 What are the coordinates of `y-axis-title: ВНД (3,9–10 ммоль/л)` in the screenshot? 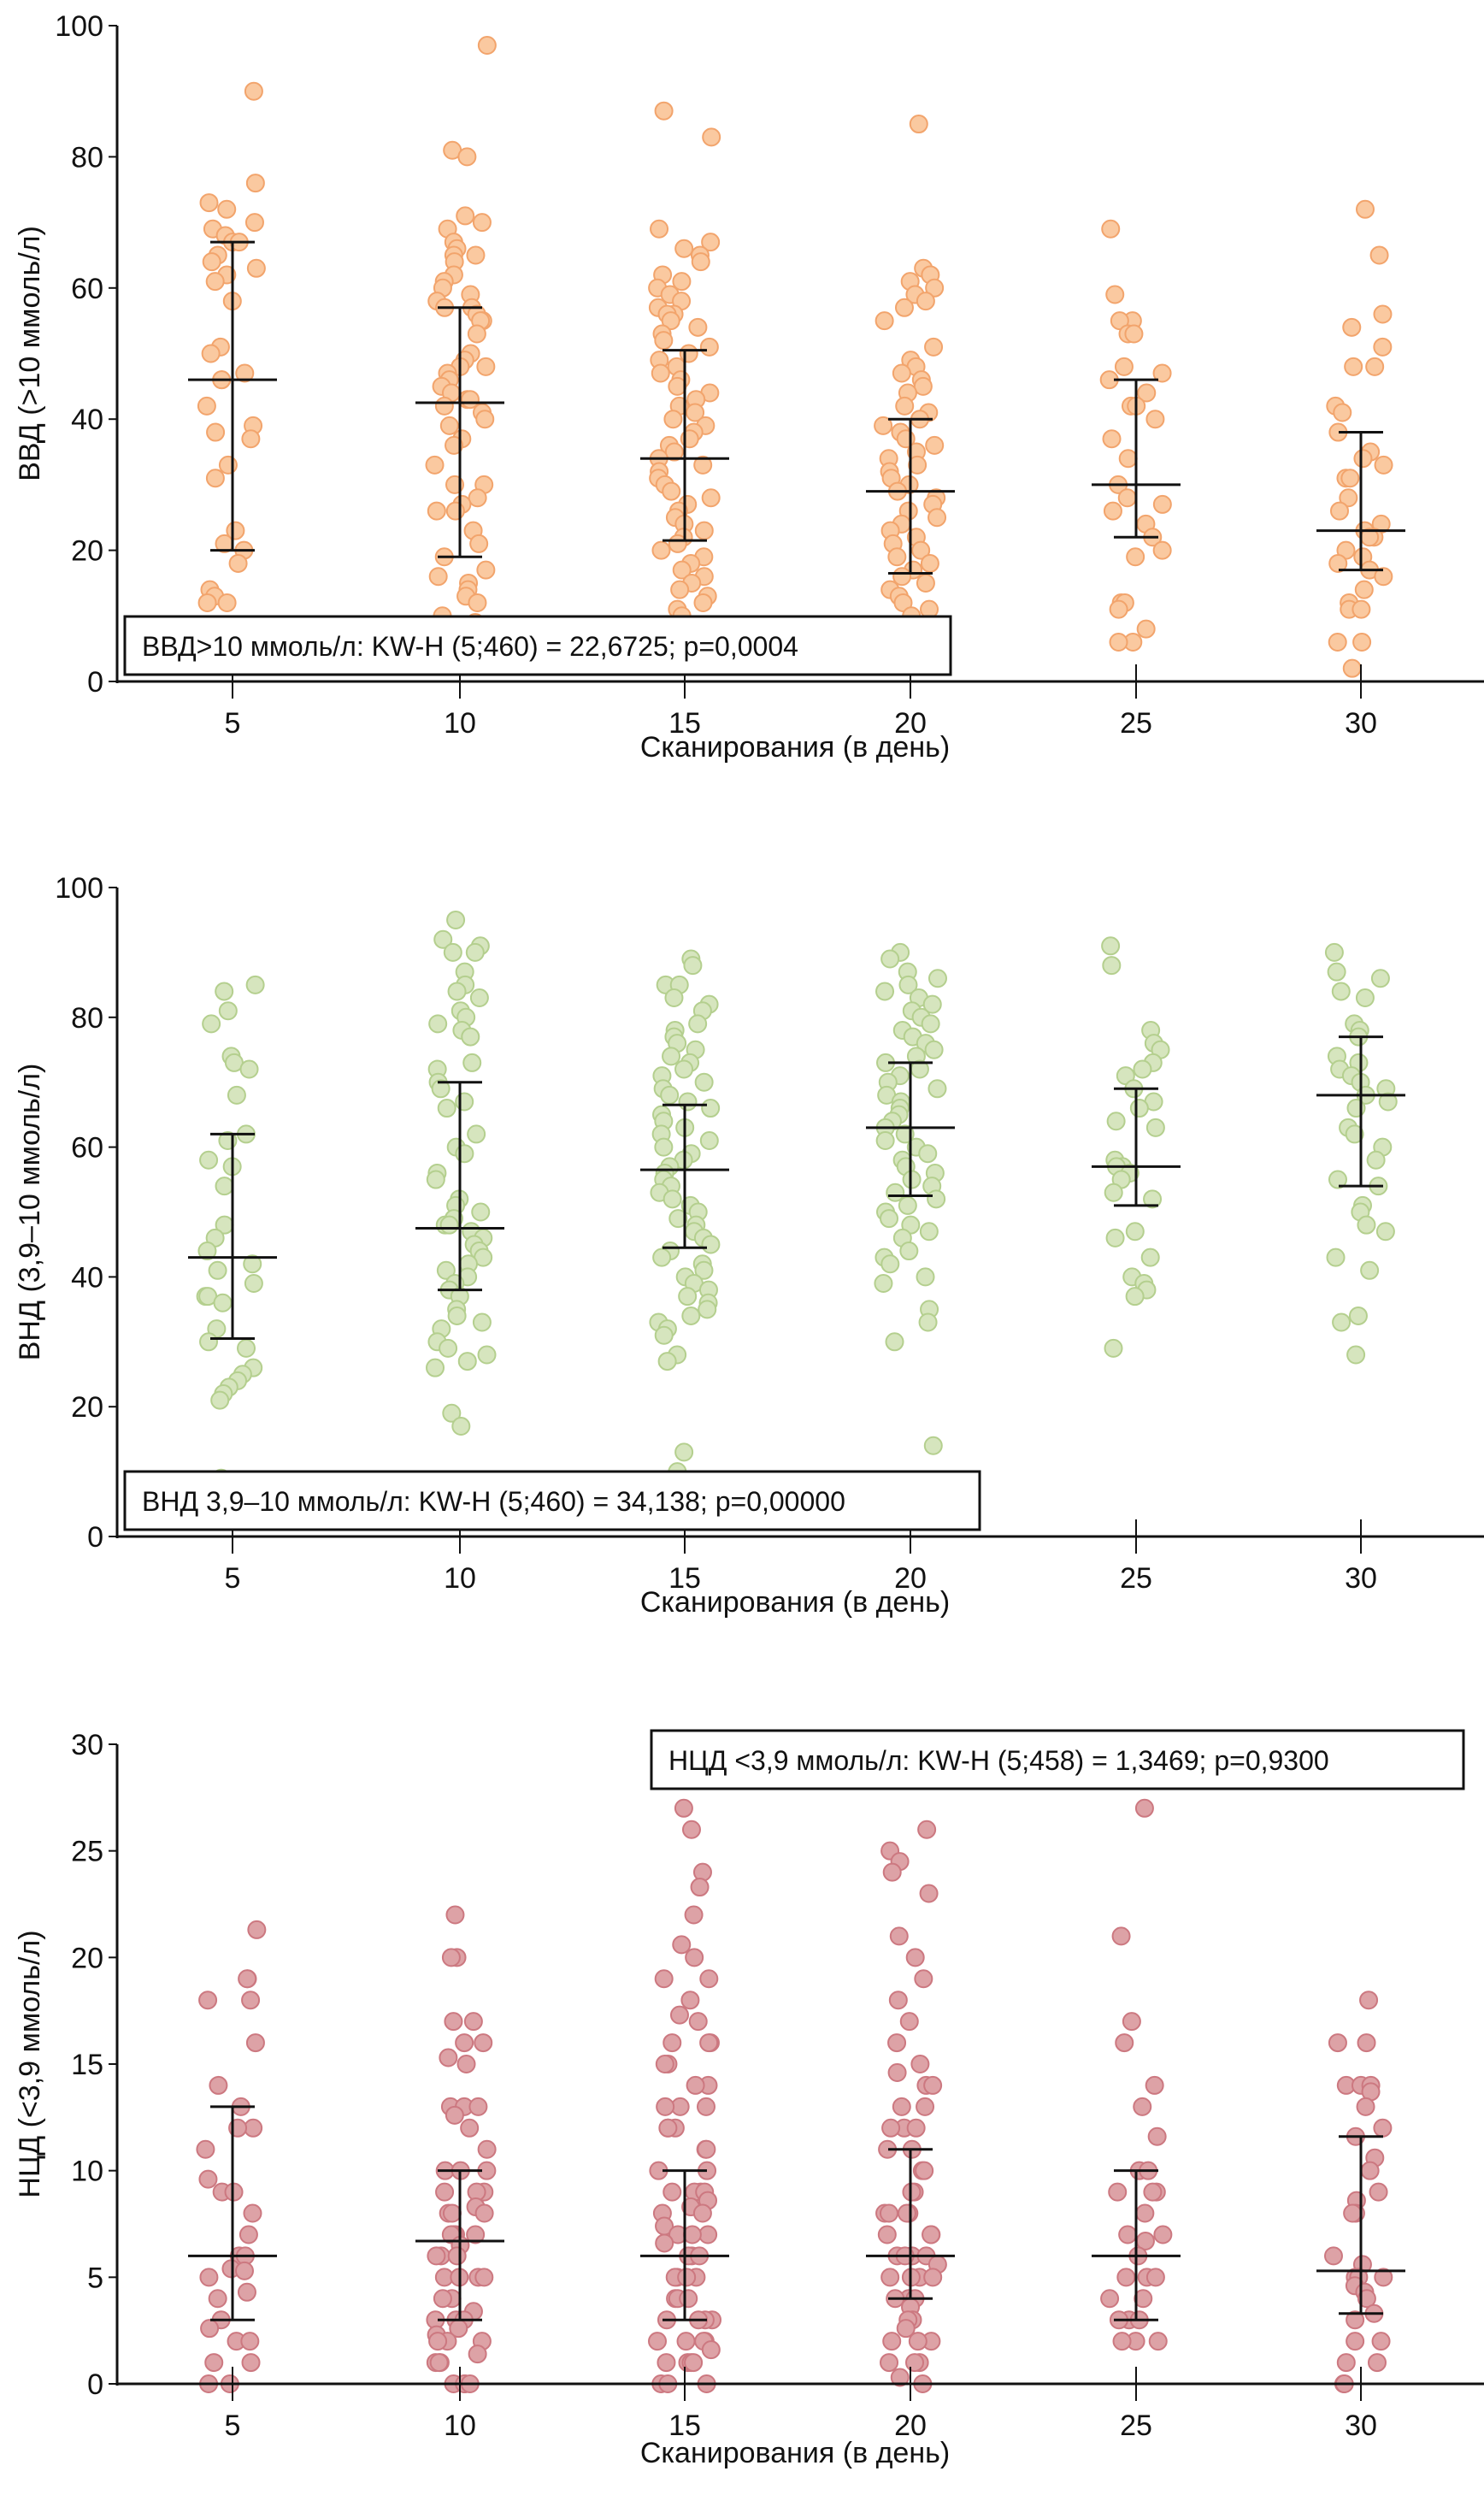 It's located at (30, 1213).